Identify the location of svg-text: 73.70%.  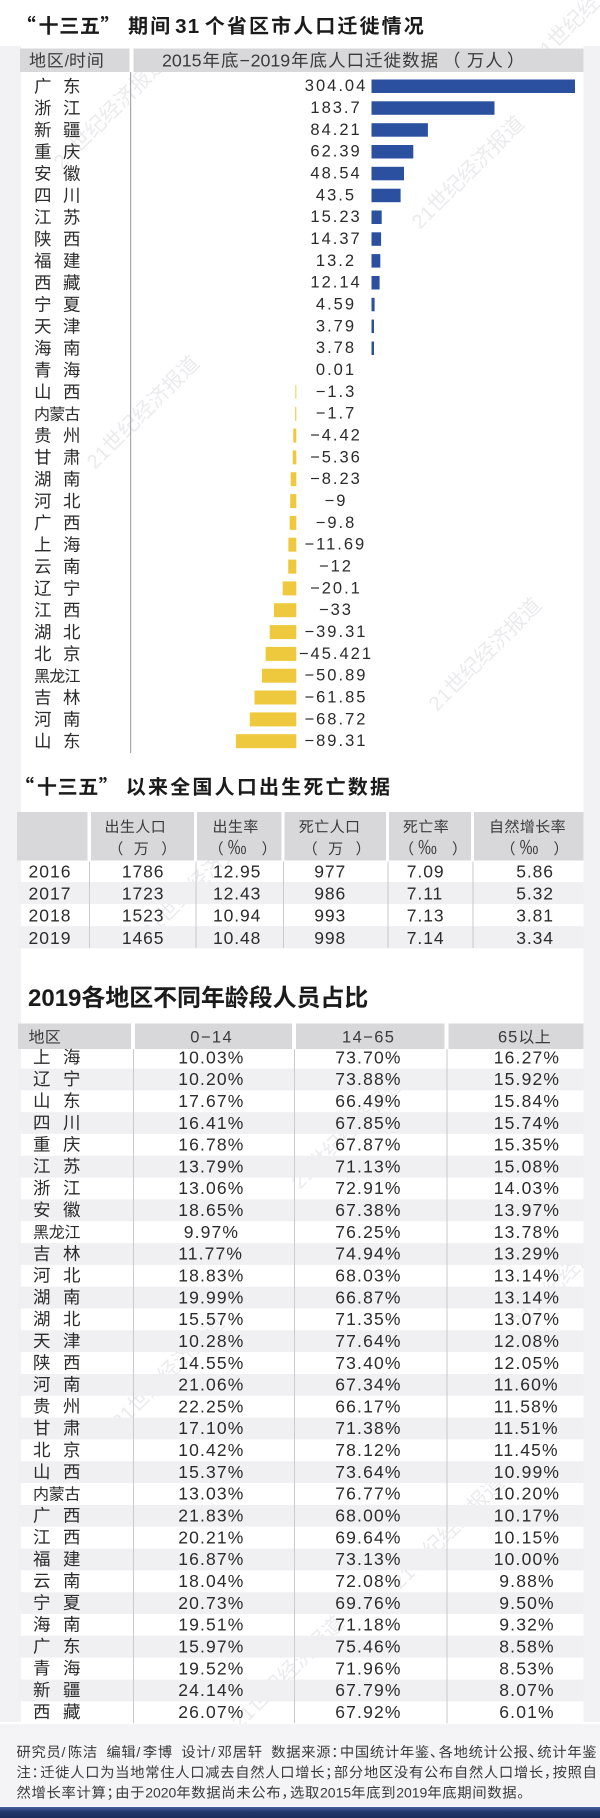
(368, 1057).